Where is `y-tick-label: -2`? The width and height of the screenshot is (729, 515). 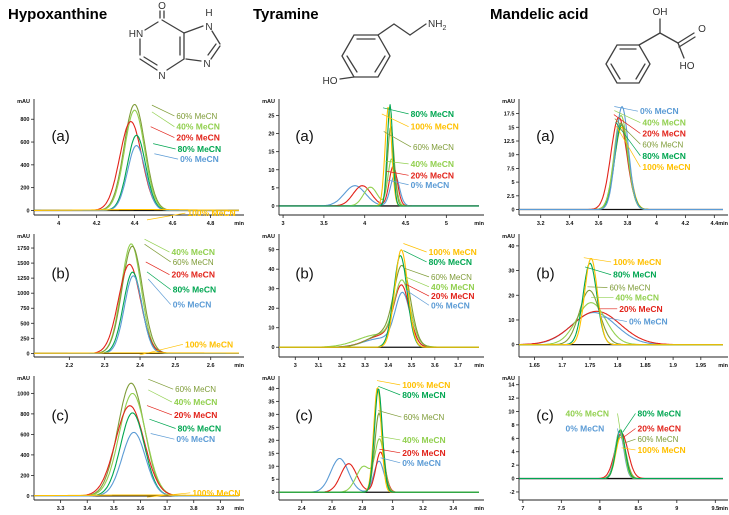 y-tick-label: -2 is located at coordinates (512, 493).